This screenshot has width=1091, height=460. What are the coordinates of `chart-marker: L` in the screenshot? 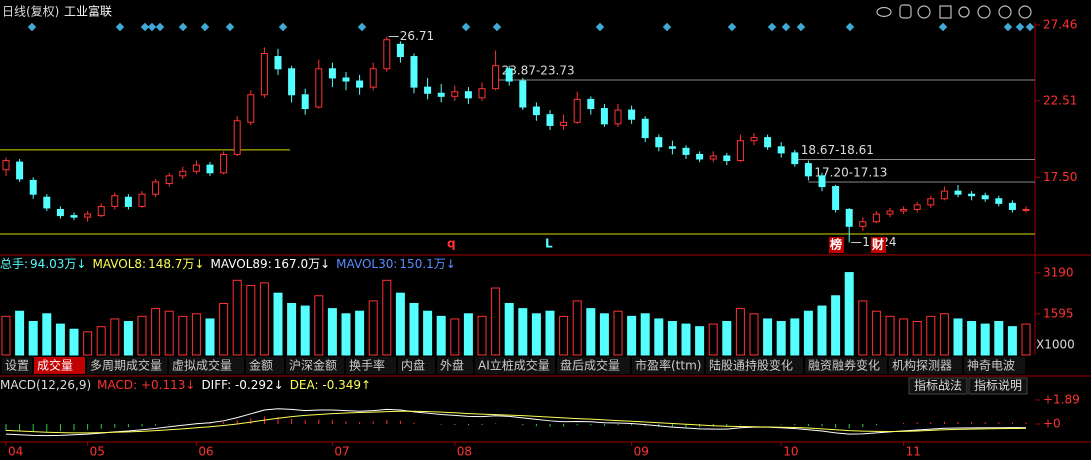 It's located at (549, 244).